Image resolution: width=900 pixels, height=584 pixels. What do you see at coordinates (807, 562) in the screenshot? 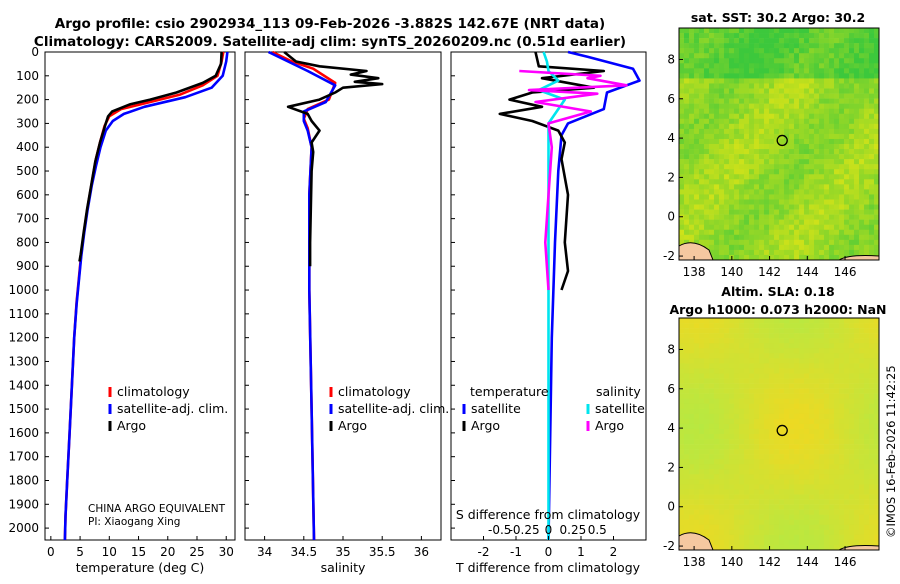
I see `map-x-tick-label: 144` at bounding box center [807, 562].